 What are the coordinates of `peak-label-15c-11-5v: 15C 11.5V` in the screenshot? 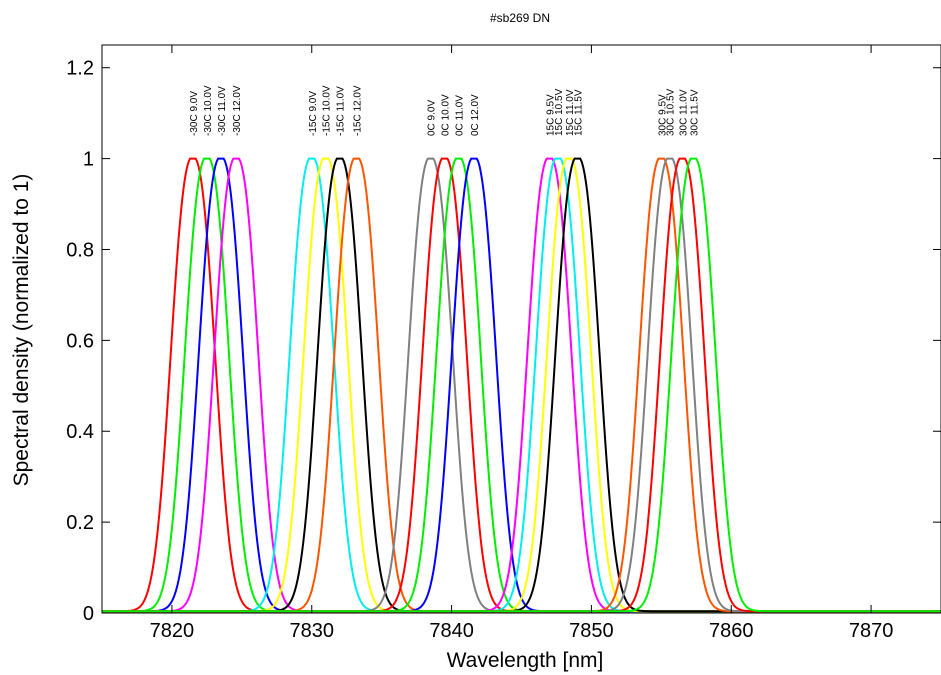 It's located at (578, 112).